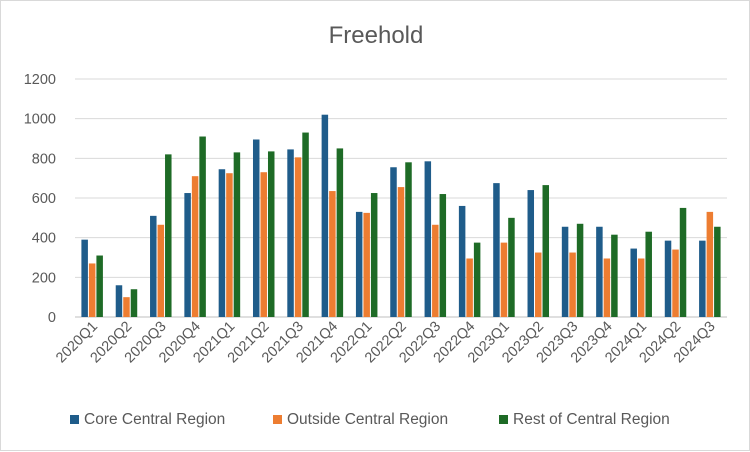 Image resolution: width=750 pixels, height=452 pixels. I want to click on y-tick-label: 1000, so click(40, 120).